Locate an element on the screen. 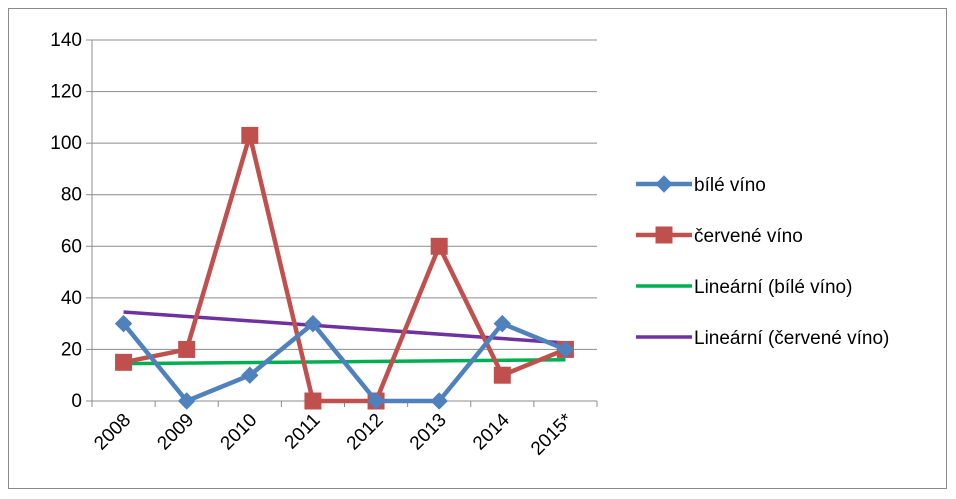 This screenshot has width=956, height=499. y-axis-tick-labels: 0 20 40 60 80 100 120 140 is located at coordinates (66, 221).